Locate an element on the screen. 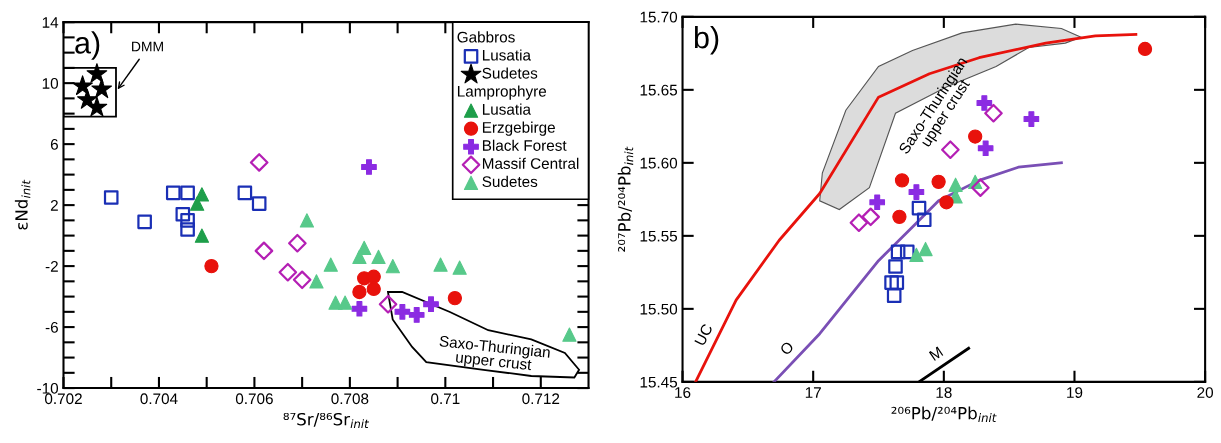 This screenshot has height=443, width=1221. x-tick-label: 0.71 is located at coordinates (445, 399).